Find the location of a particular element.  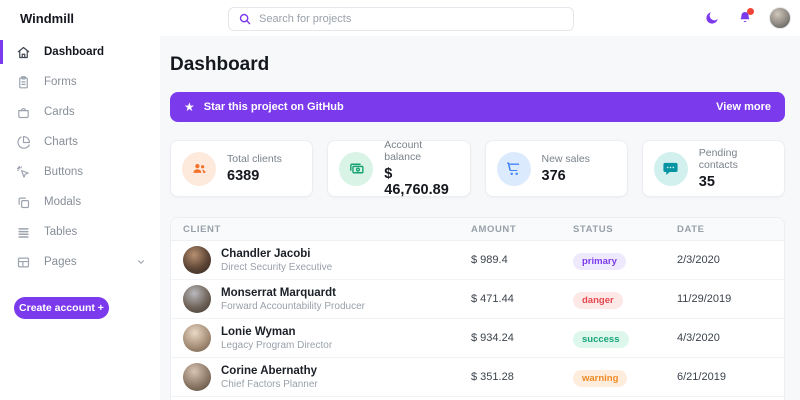

app-logo: Windmill is located at coordinates (47, 18).